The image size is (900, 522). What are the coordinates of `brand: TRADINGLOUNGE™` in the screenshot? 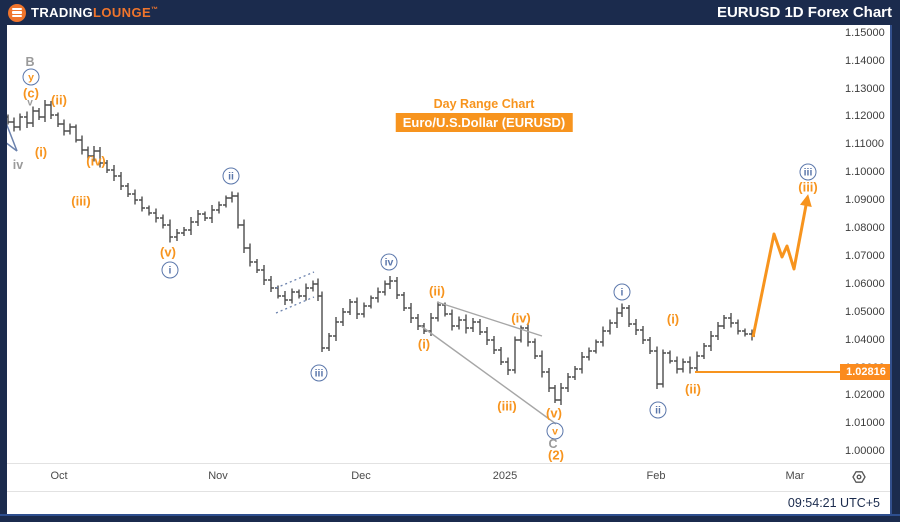 It's located at (83, 12).